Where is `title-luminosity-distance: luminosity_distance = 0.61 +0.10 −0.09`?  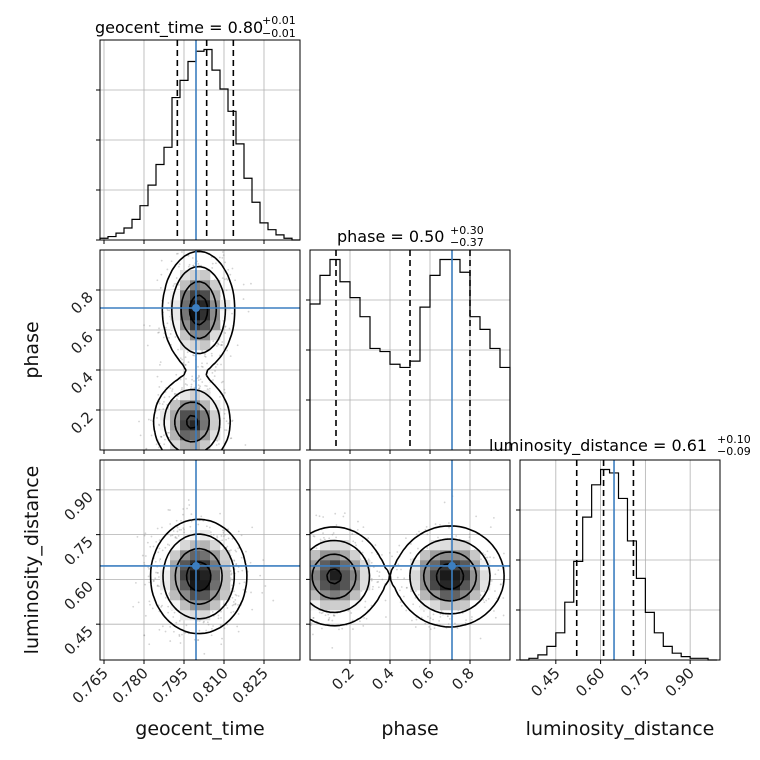
title-luminosity-distance: luminosity_distance = 0.61 +0.10 −0.09 is located at coordinates (620, 445).